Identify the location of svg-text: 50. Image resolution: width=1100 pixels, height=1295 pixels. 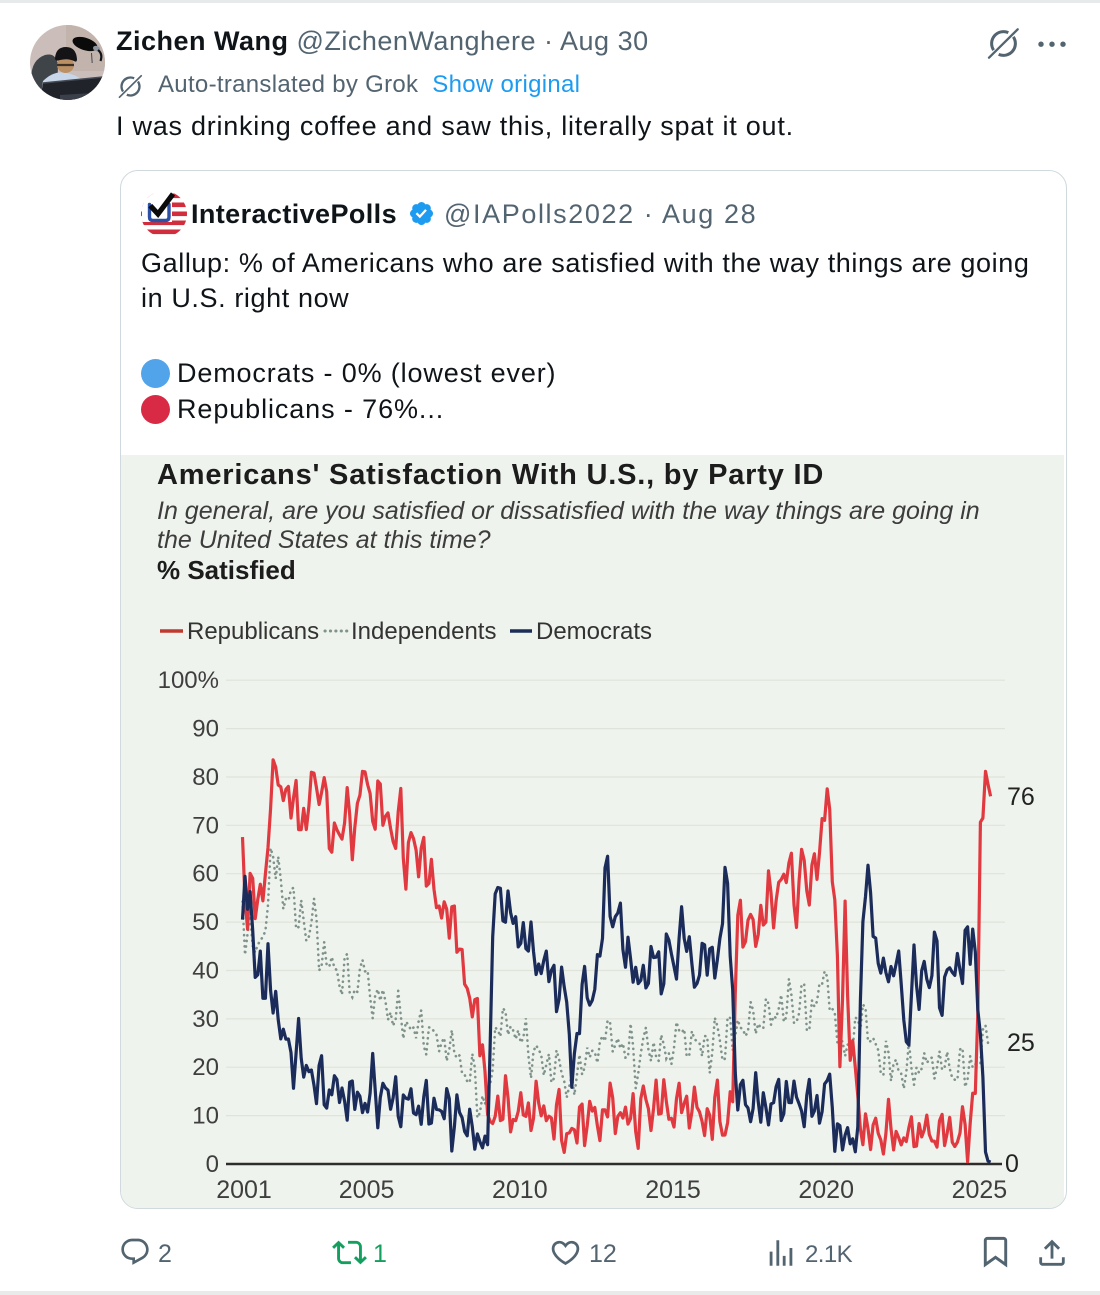
(205, 922).